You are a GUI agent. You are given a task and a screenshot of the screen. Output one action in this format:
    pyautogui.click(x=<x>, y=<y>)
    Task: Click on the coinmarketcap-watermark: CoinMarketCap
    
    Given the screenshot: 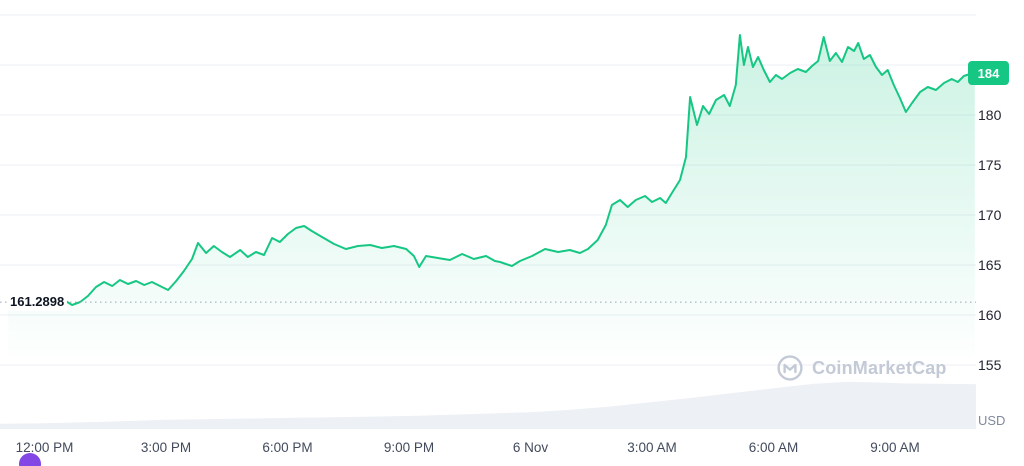 What is the action you would take?
    pyautogui.click(x=861, y=368)
    